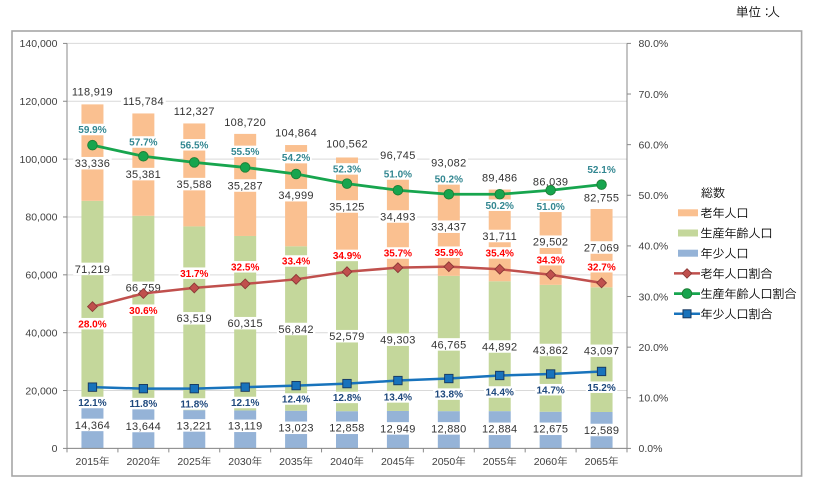 This screenshot has height=498, width=820. Describe the element at coordinates (449, 395) in the screenshot. I see `svg-text: 13.8%` at that location.